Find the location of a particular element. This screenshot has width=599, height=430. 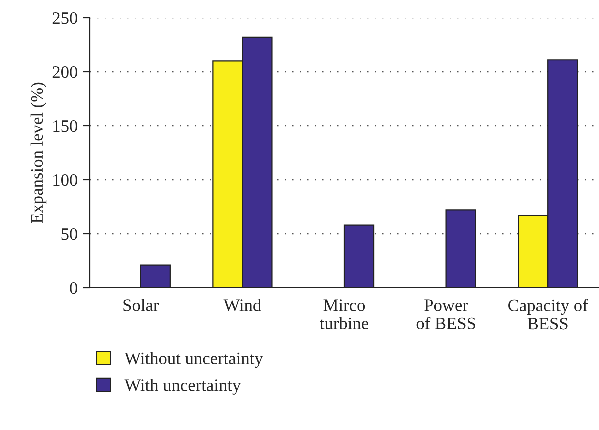

y-tick-label: 200 is located at coordinates (65, 72).